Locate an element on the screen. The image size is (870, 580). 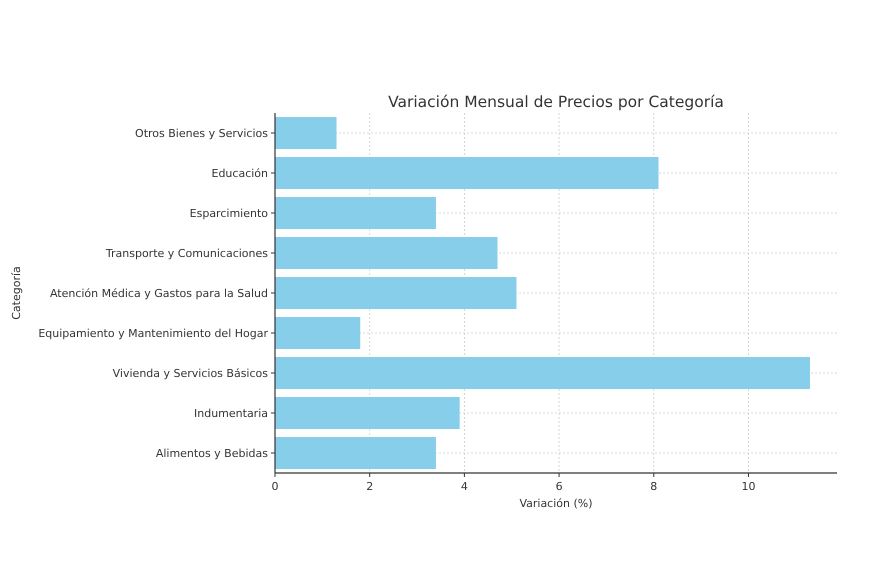
y-tick-label: Equipamiento y Mantenimiento del Hogar is located at coordinates (153, 333).